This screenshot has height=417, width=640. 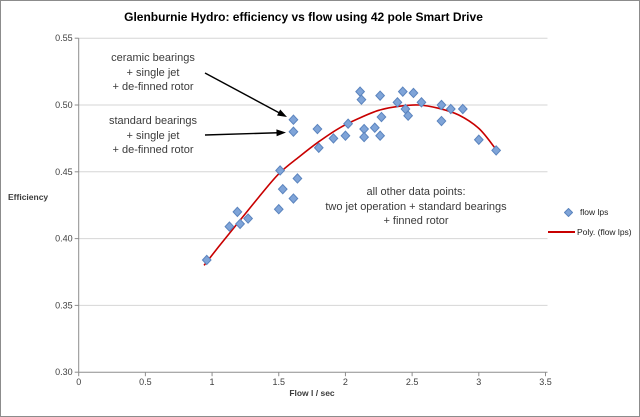 I want to click on annotation-line: + finned rotor, so click(x=416, y=221).